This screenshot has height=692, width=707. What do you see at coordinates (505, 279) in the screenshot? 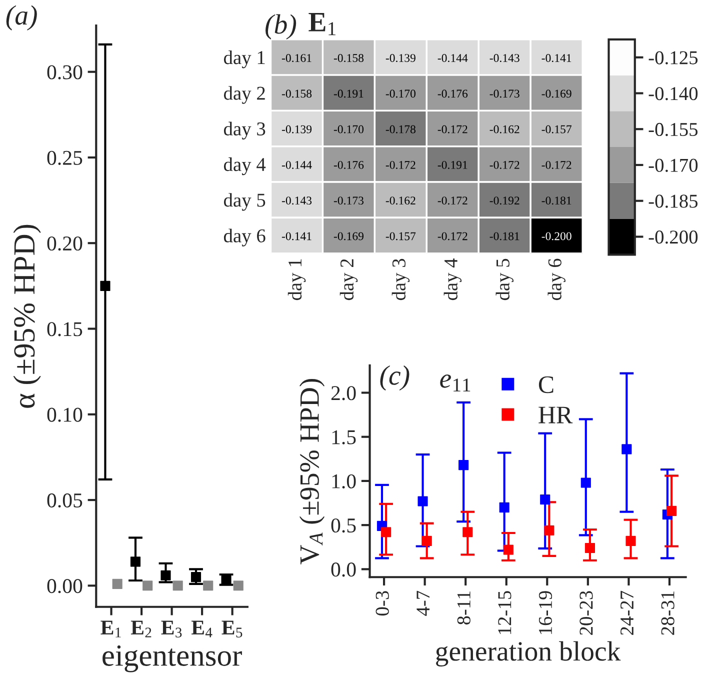
I see `x-tick-label: day 5` at bounding box center [505, 279].